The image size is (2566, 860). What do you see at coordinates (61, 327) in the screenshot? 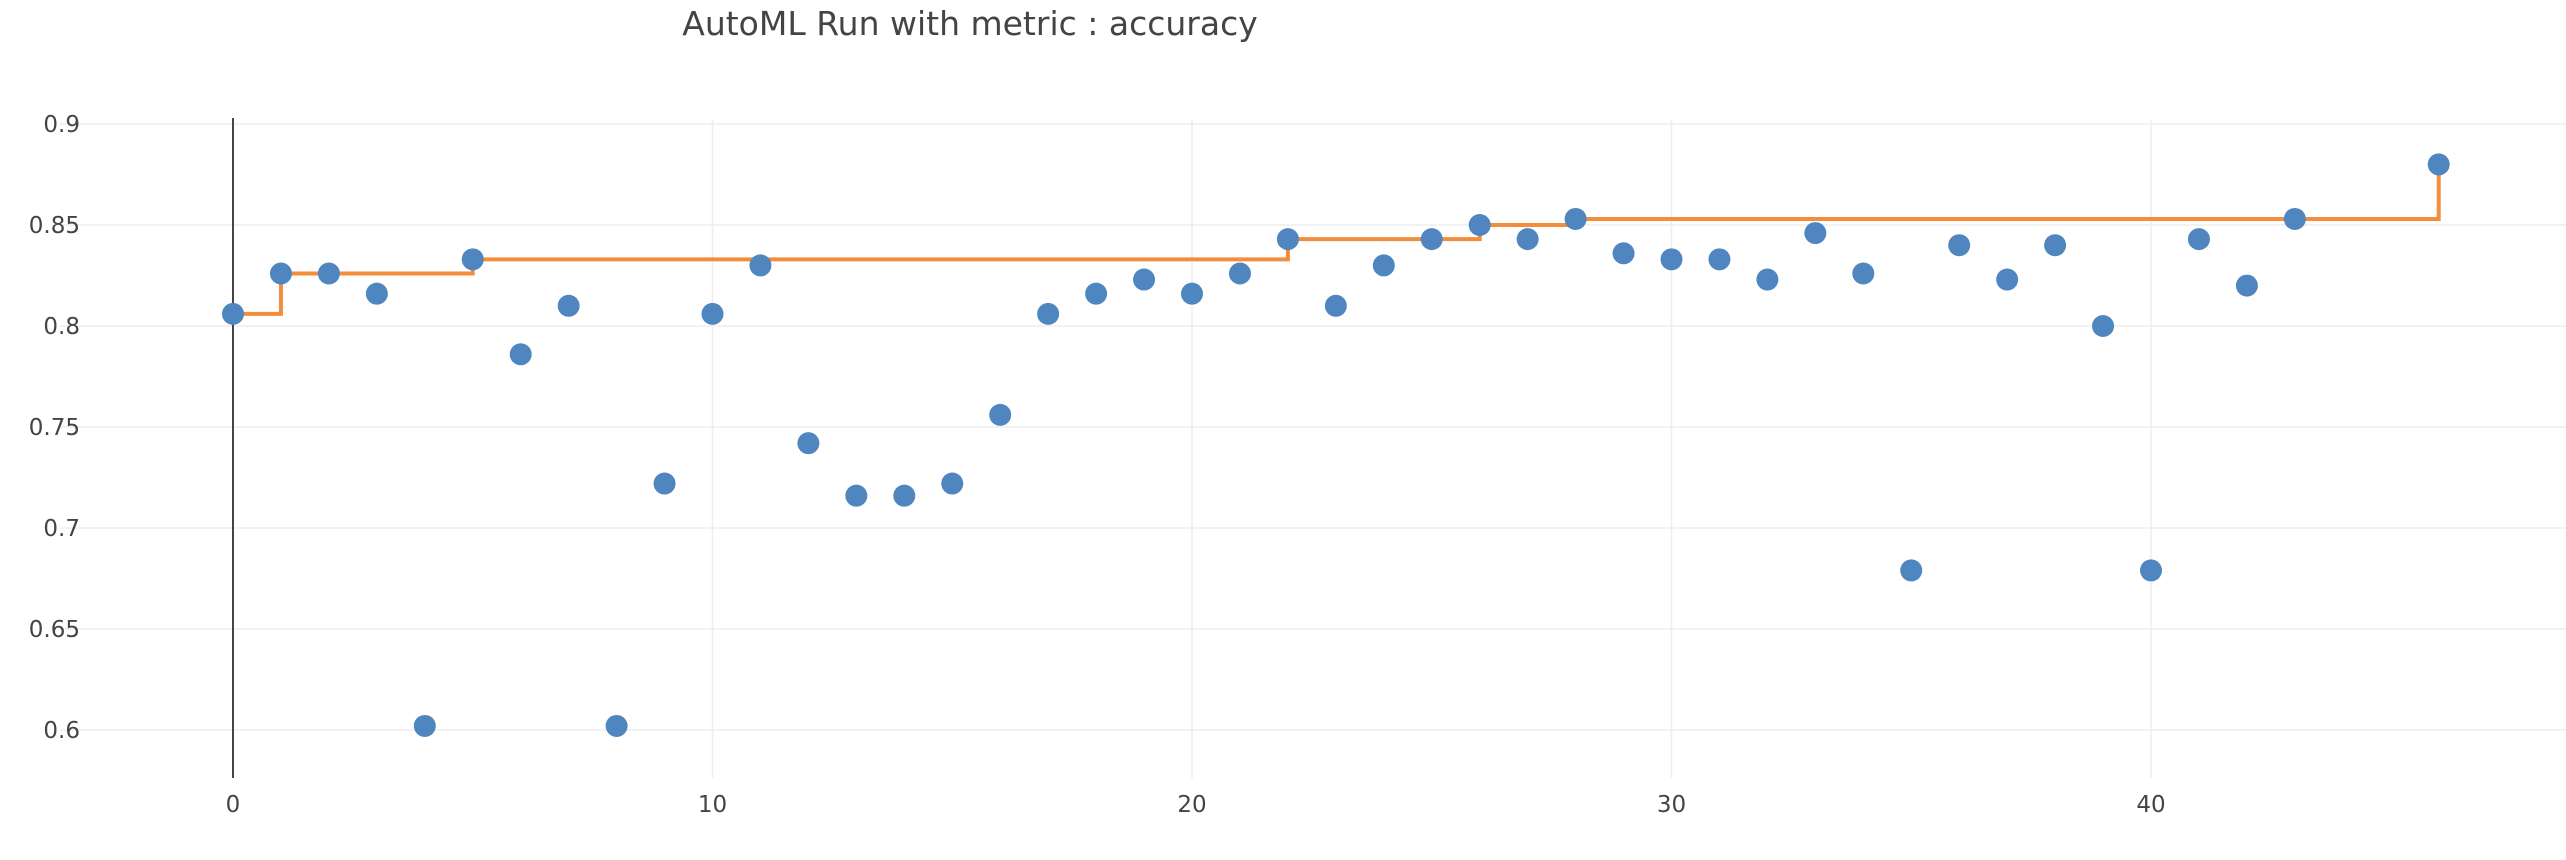
I see `y-tick-label: 0.8` at bounding box center [61, 327].